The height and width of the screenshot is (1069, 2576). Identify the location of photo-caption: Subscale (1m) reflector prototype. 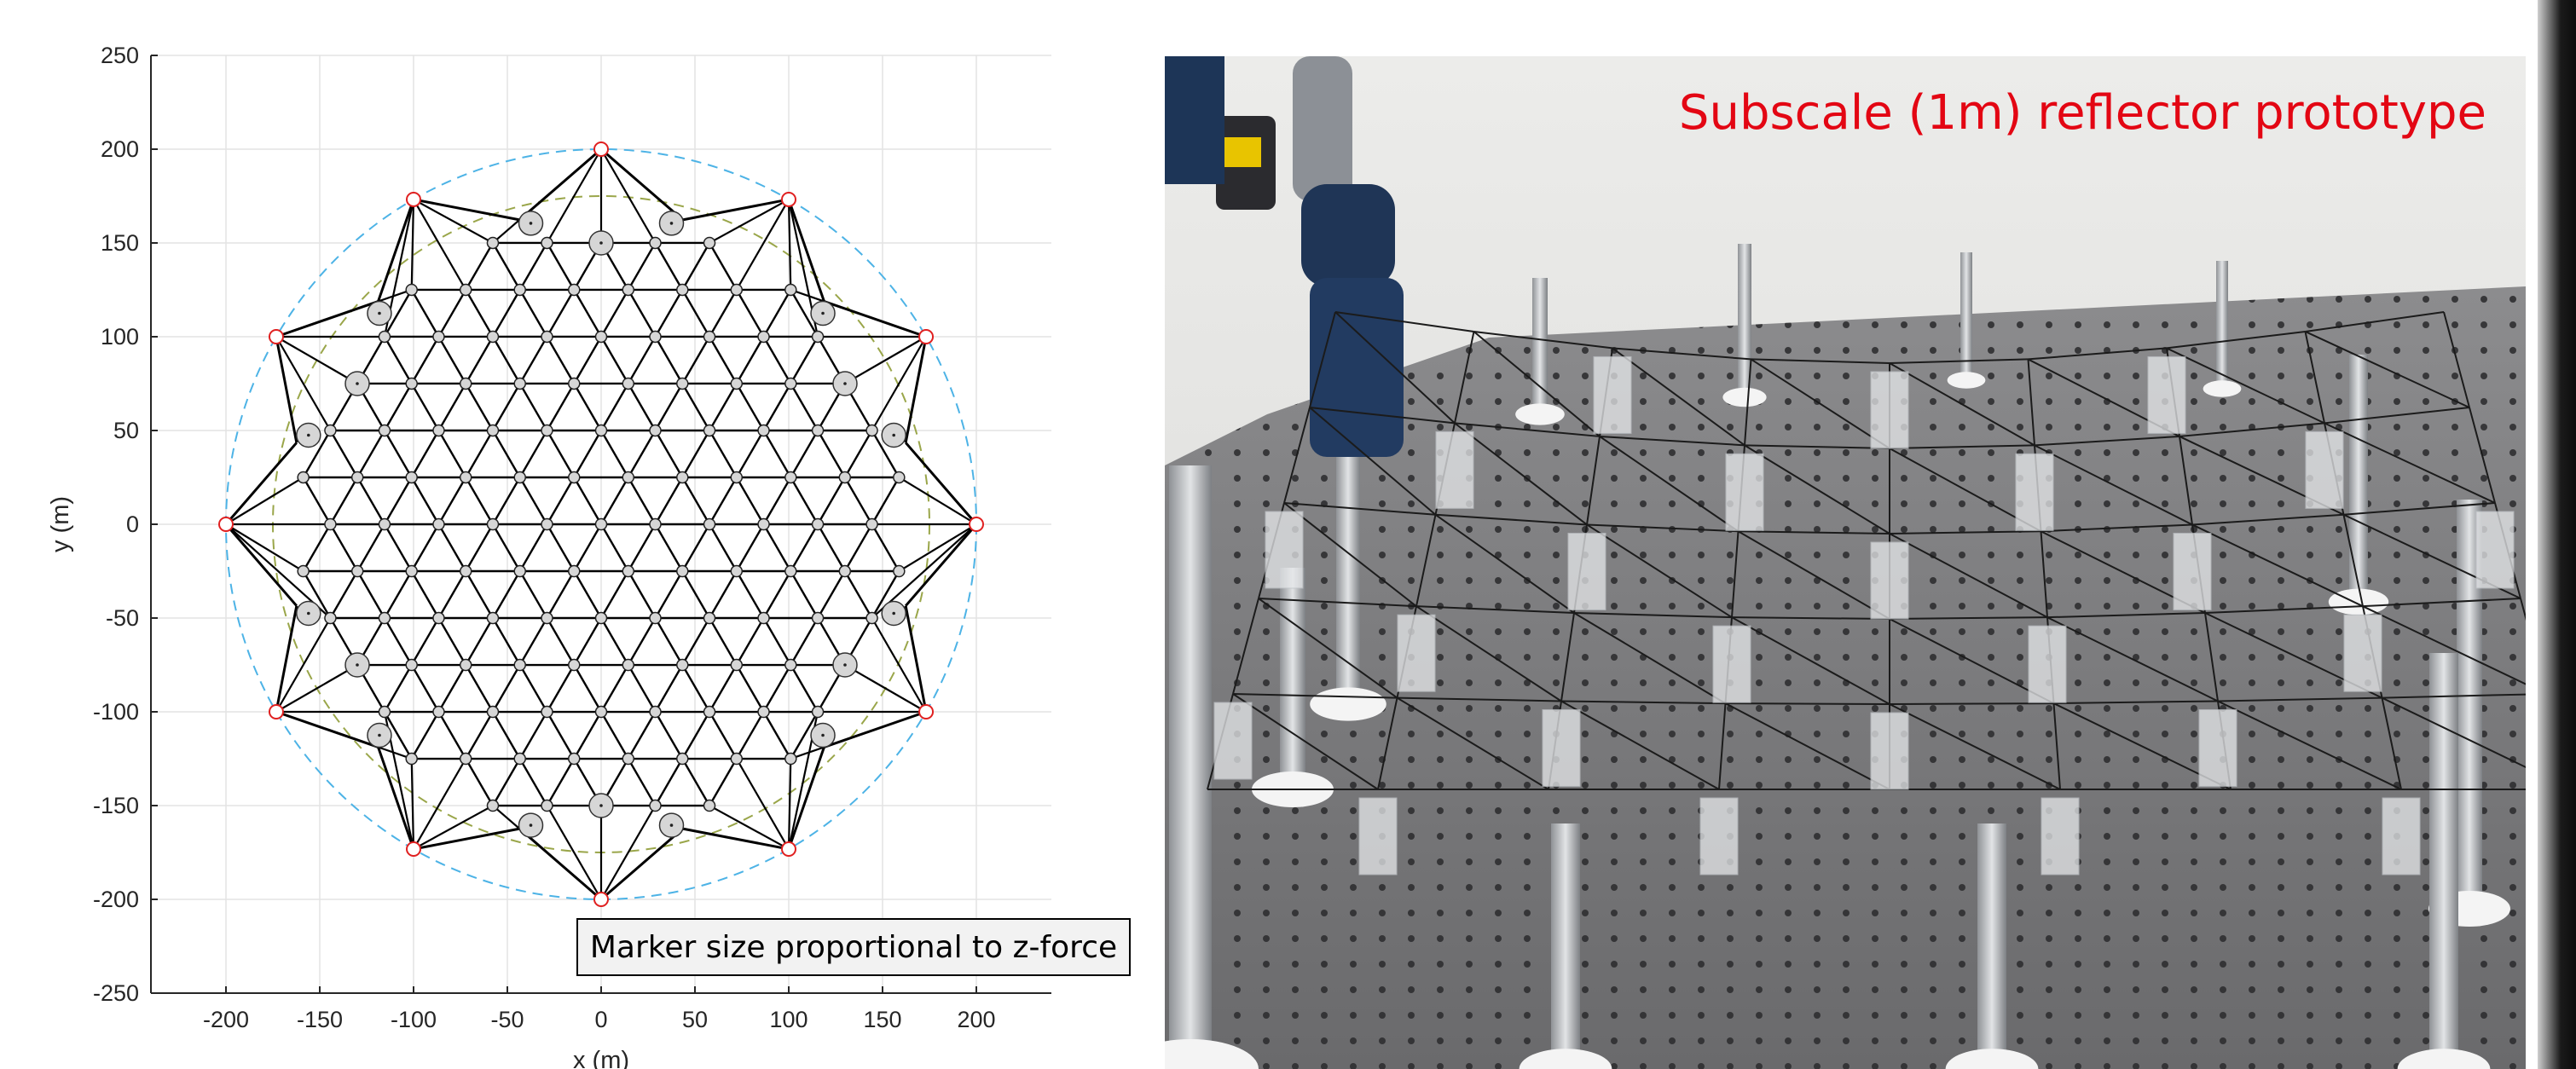
(2082, 113).